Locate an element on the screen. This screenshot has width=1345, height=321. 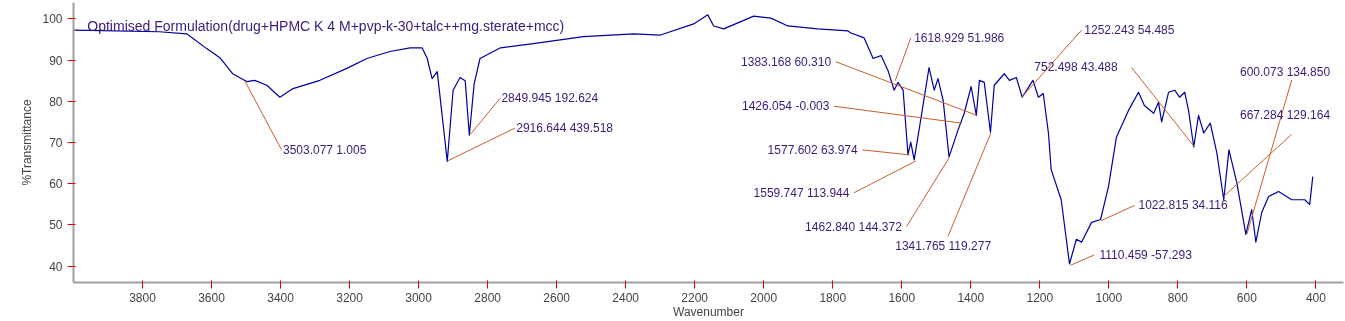
y-tick-label: 70 is located at coordinates (56, 143).